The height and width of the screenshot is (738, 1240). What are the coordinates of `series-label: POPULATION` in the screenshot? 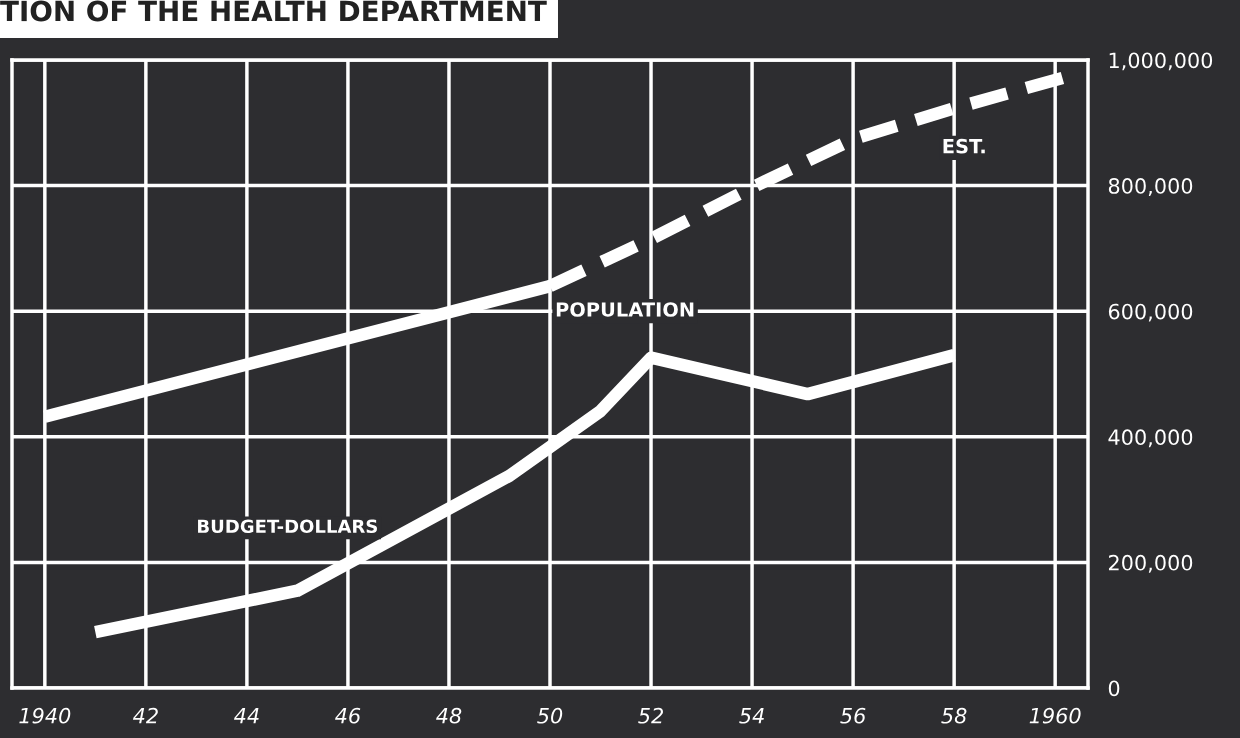 It's located at (625, 309).